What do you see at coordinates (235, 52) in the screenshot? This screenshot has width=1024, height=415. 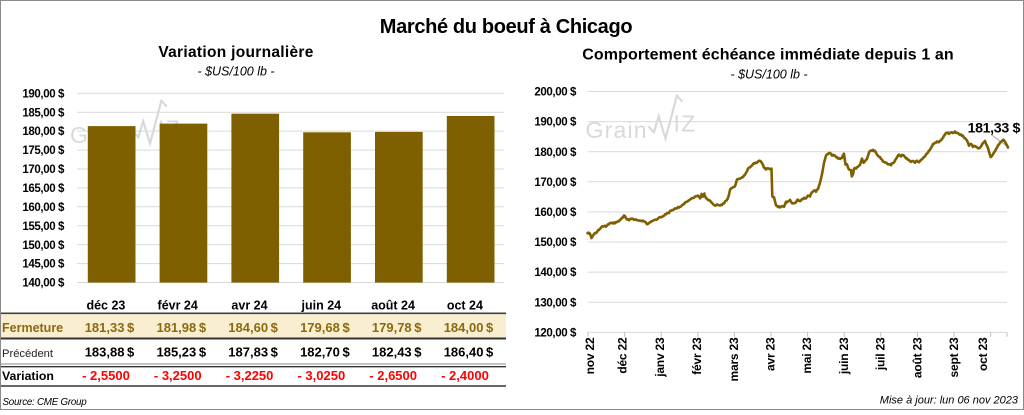 I see `svg-text: Variation journalière` at bounding box center [235, 52].